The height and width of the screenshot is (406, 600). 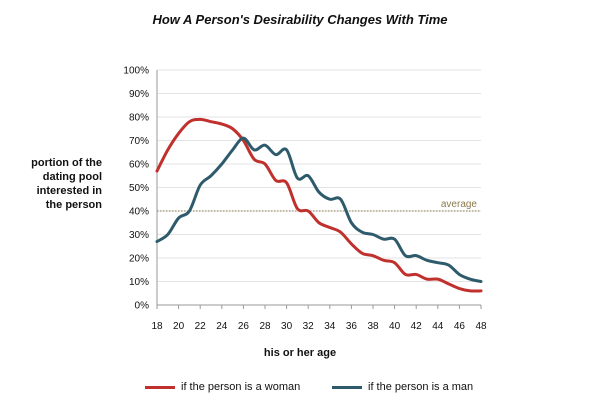 I want to click on x-tick-label: 34, so click(x=330, y=326).